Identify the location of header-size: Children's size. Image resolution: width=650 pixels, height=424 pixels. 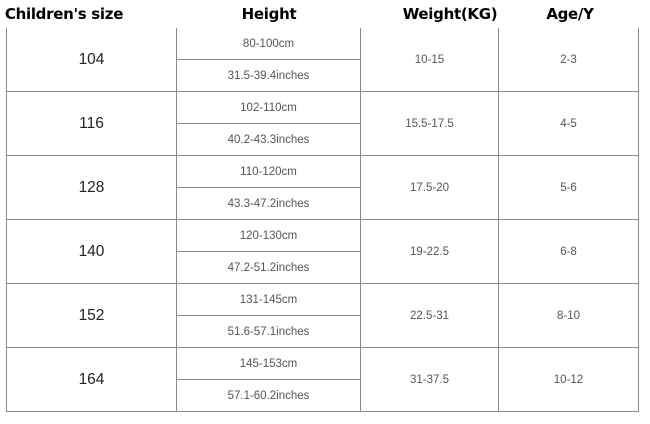
(64, 14).